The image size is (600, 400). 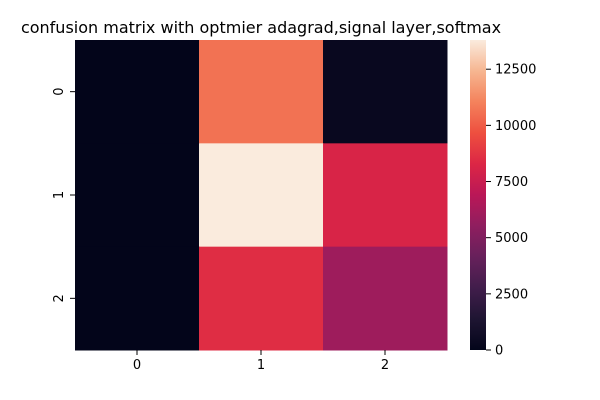 What do you see at coordinates (511, 238) in the screenshot?
I see `colorbar-tick-label: 5000` at bounding box center [511, 238].